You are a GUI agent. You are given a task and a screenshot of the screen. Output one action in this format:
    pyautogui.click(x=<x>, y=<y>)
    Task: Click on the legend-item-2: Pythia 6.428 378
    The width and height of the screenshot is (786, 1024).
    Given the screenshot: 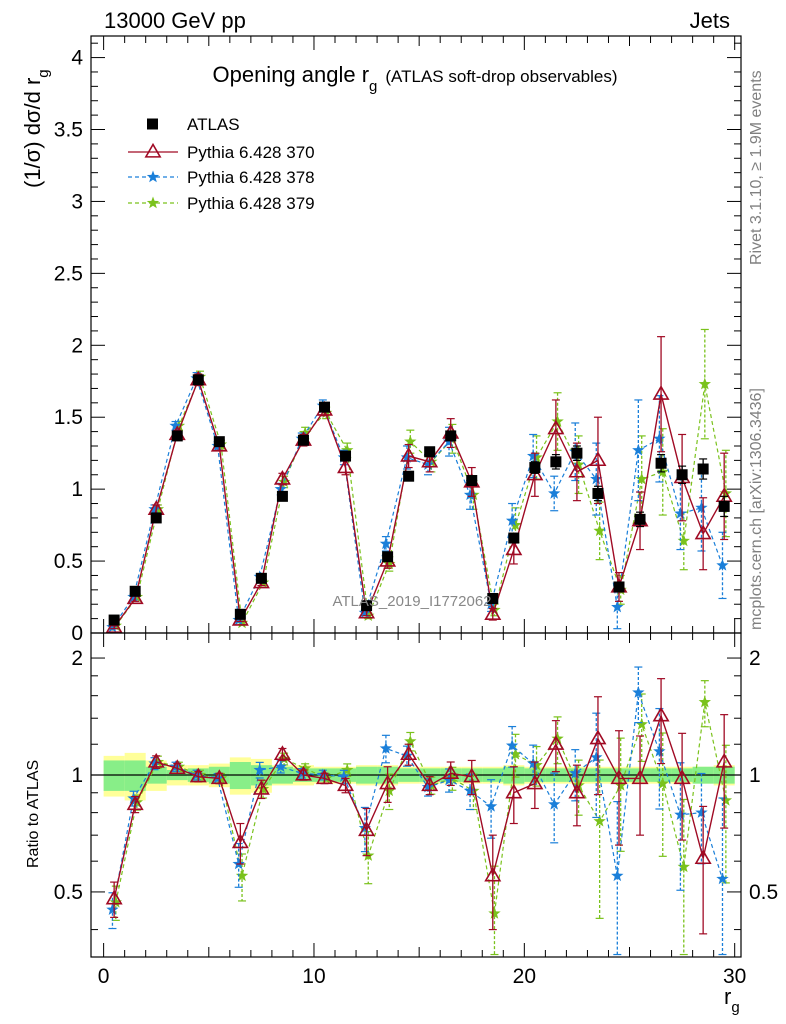 What is the action you would take?
    pyautogui.click(x=221, y=177)
    